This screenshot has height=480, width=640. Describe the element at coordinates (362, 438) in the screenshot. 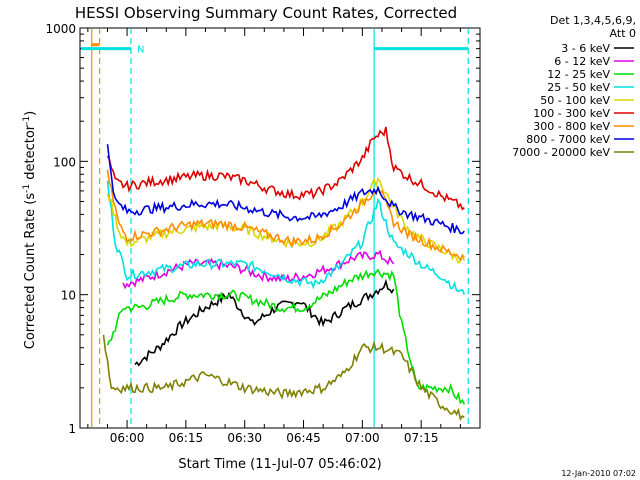

I see `x-tick-label: 07:00` at that location.